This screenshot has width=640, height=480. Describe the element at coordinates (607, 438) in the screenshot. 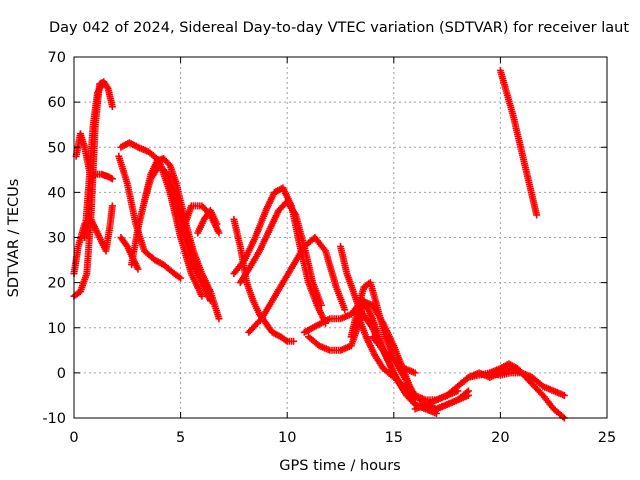

I see `x-tick-label: 25` at that location.